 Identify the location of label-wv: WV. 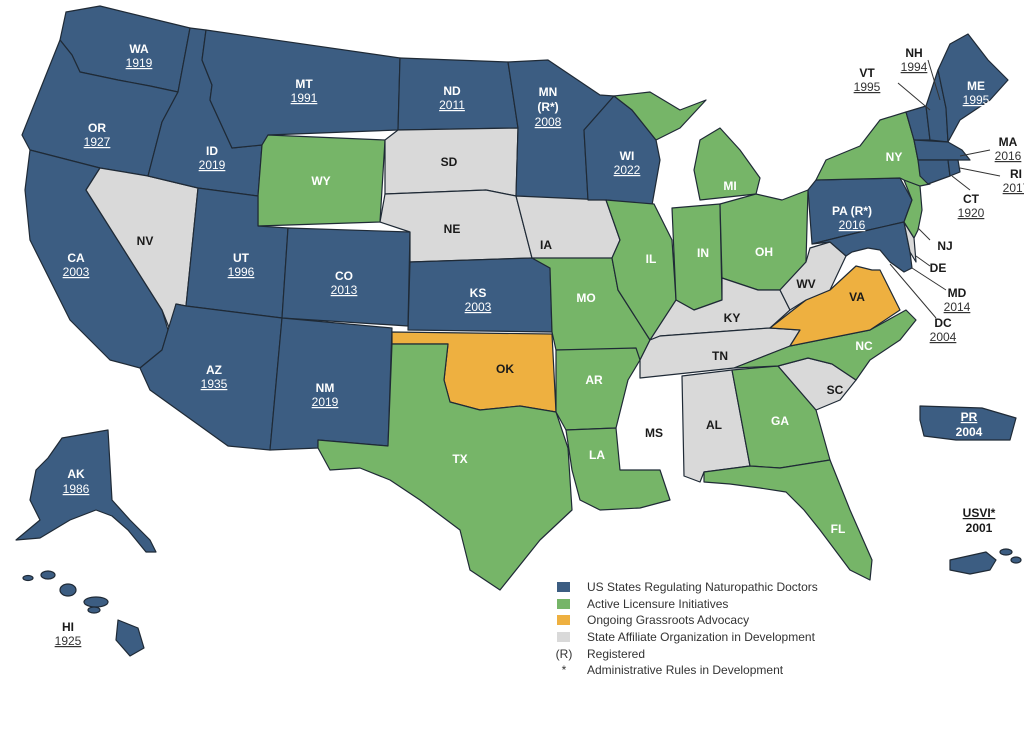
(805, 284).